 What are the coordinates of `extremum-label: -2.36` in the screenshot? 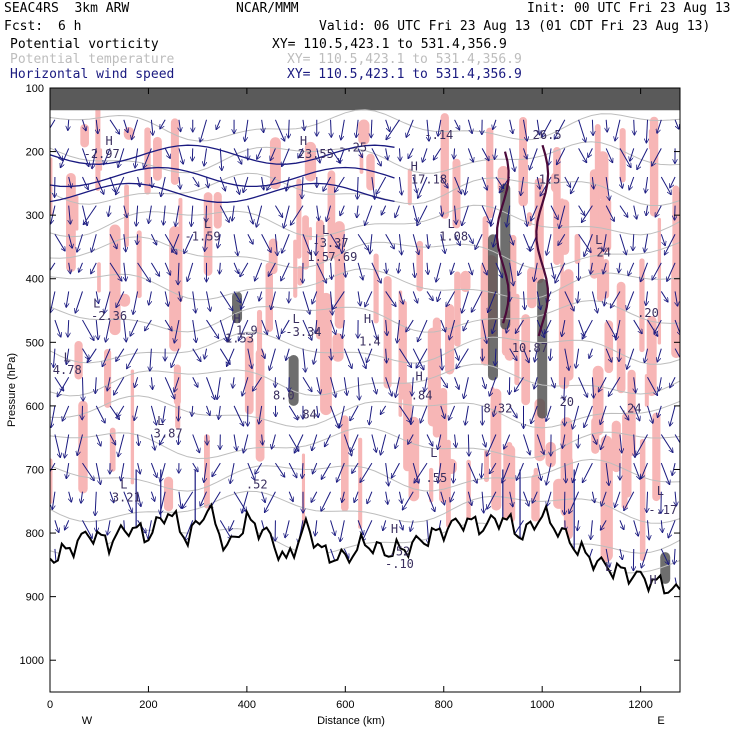 It's located at (109, 316).